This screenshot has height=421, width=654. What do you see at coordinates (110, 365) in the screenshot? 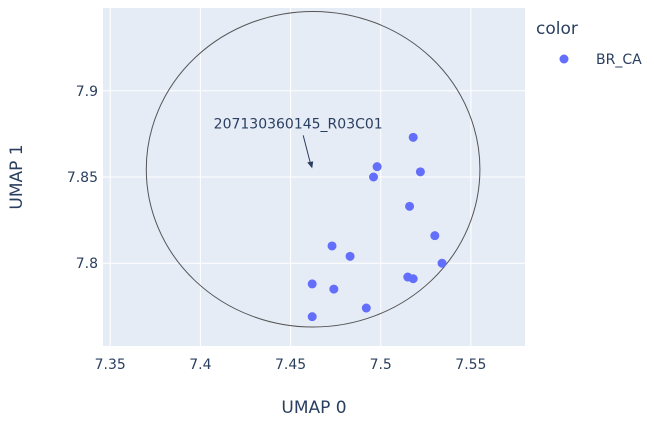
I see `x-tick-label: 7.35` at bounding box center [110, 365].